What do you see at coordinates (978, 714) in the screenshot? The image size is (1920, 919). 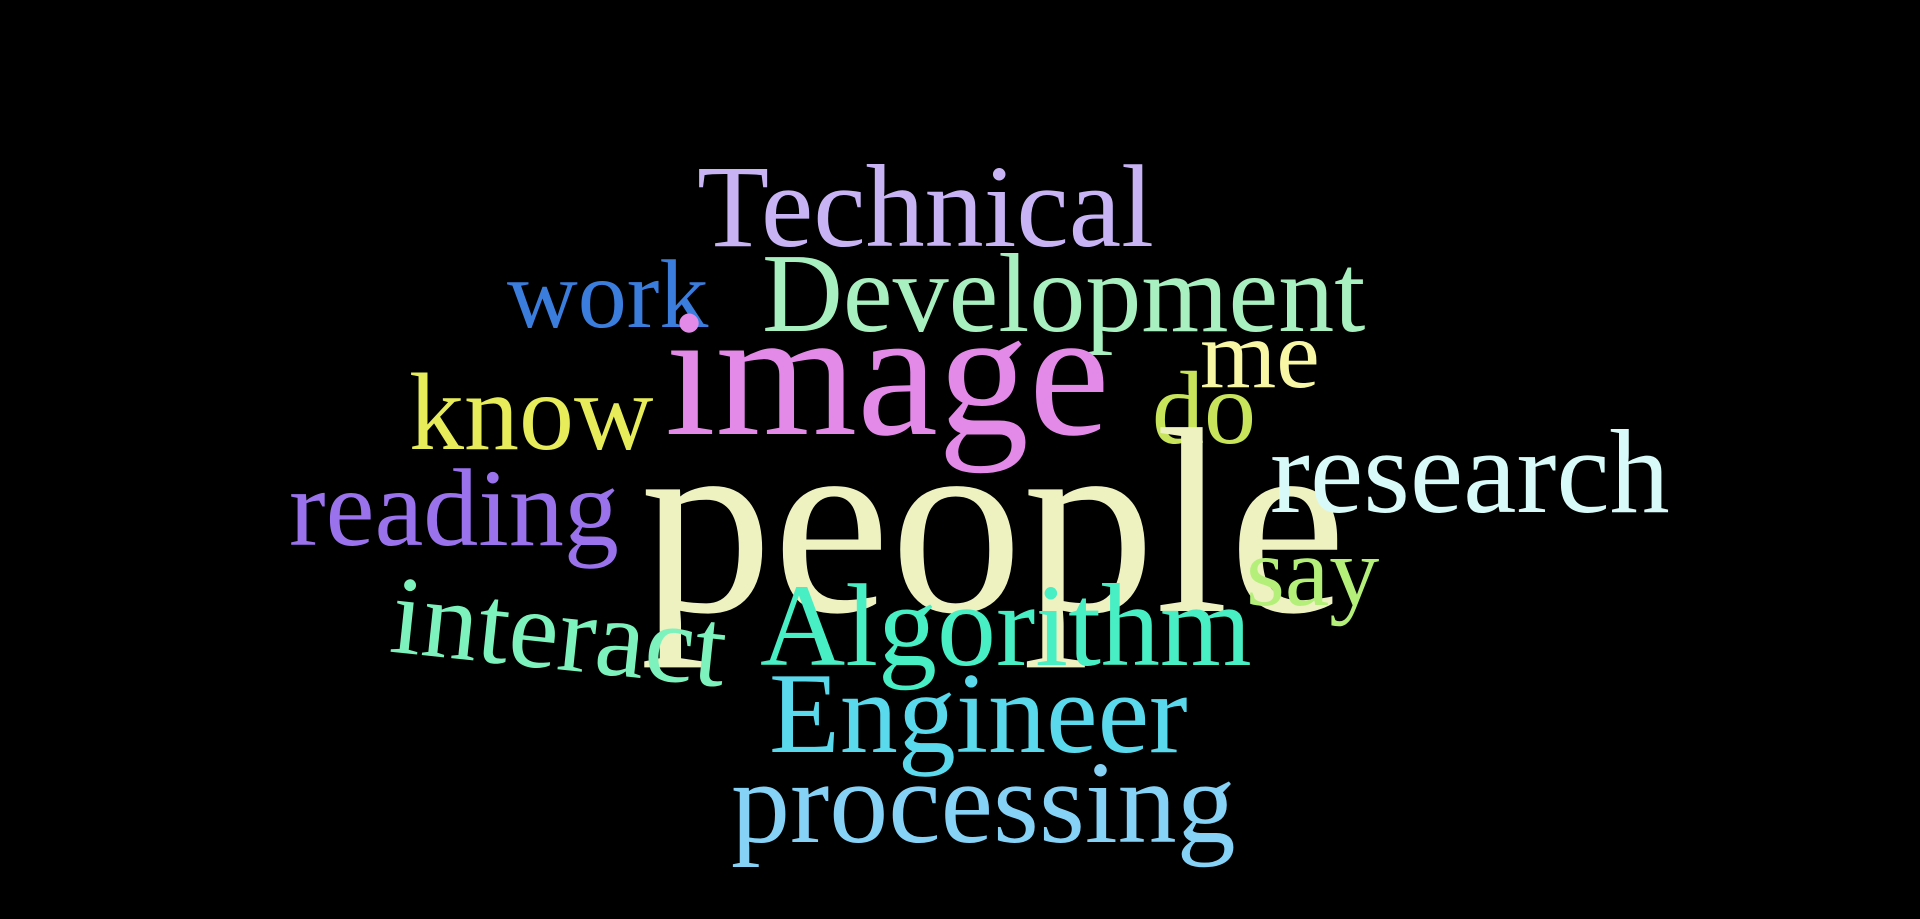 I see `word-engineer: Engineer` at bounding box center [978, 714].